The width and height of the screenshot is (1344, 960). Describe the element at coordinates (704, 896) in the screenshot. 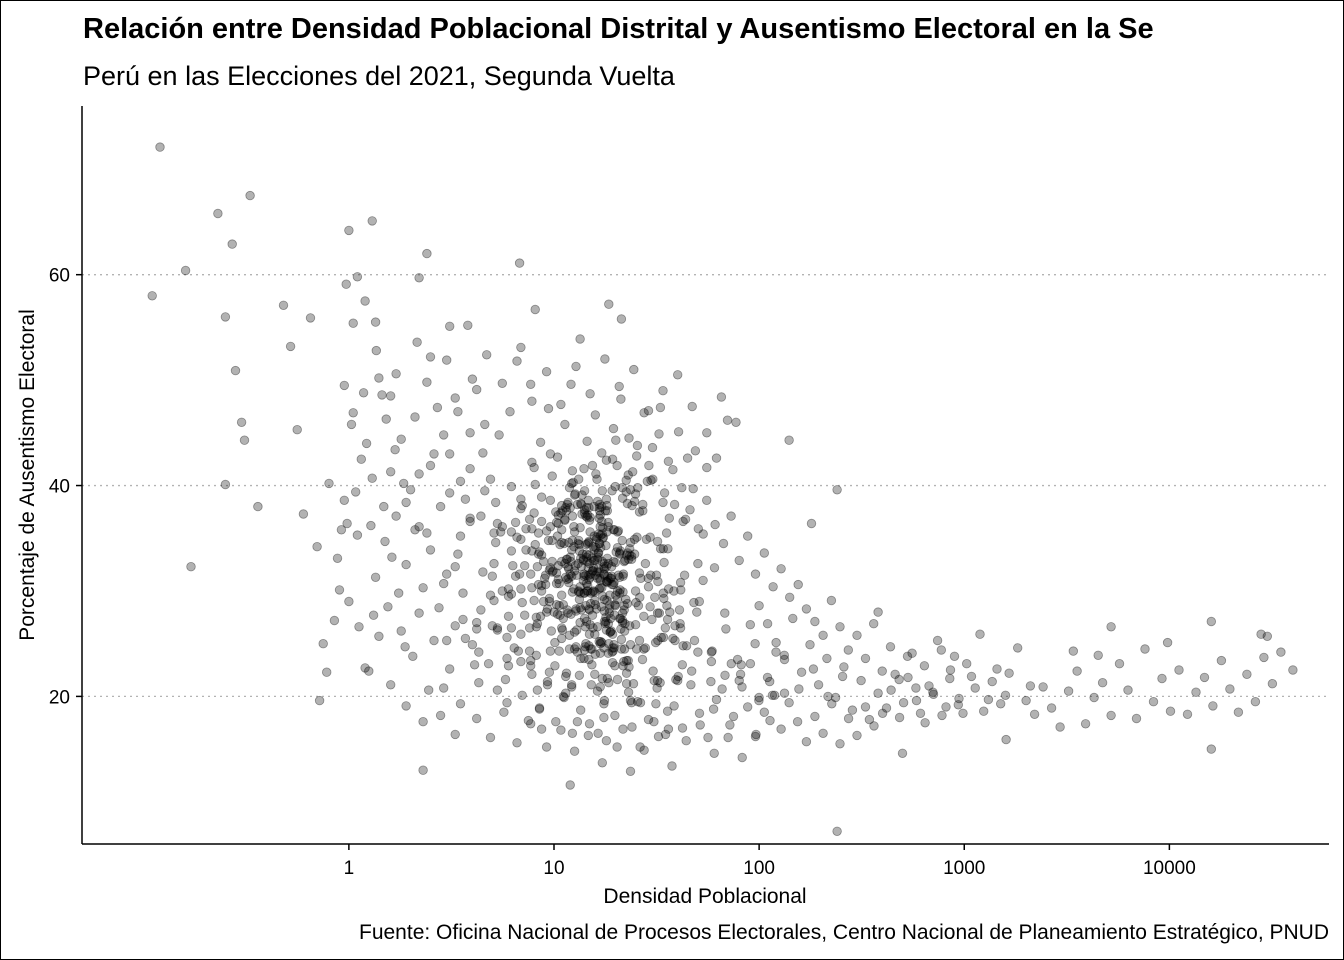

I see `x-axis-label: Densidad Poblacional` at that location.